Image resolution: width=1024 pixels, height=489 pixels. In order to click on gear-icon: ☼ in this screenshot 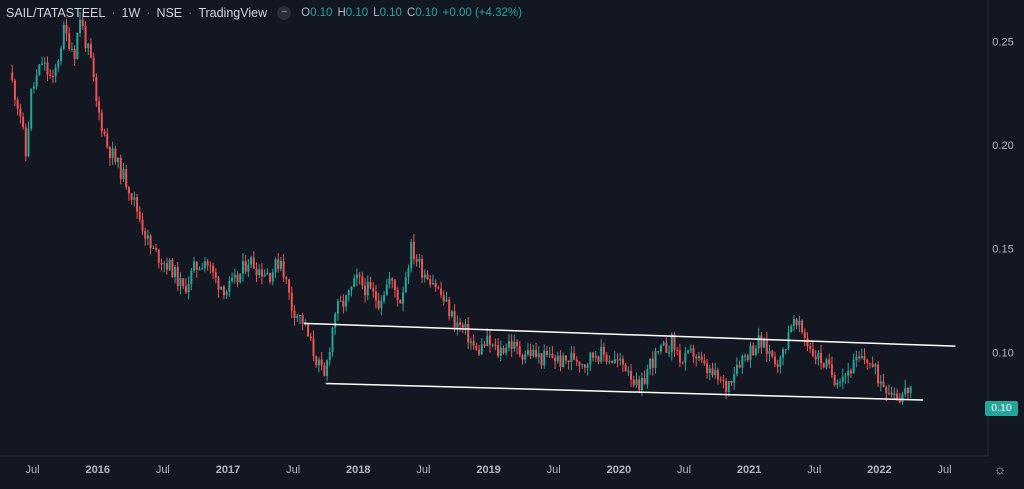, I will do `click(1000, 469)`.